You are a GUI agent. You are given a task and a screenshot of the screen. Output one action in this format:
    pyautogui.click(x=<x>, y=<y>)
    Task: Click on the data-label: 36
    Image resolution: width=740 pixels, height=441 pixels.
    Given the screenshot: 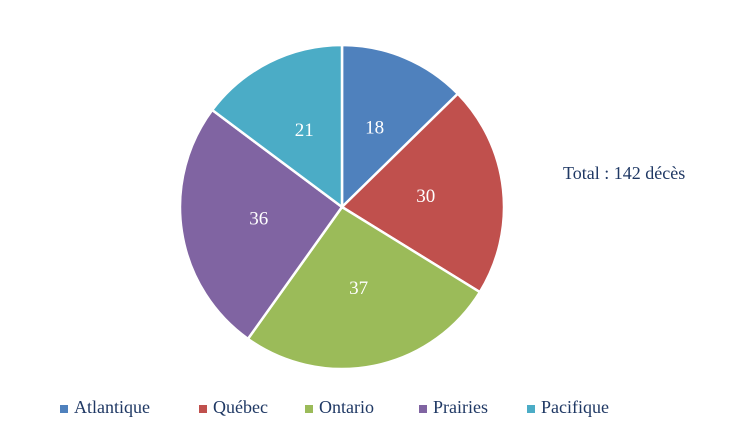 What is the action you would take?
    pyautogui.click(x=258, y=218)
    